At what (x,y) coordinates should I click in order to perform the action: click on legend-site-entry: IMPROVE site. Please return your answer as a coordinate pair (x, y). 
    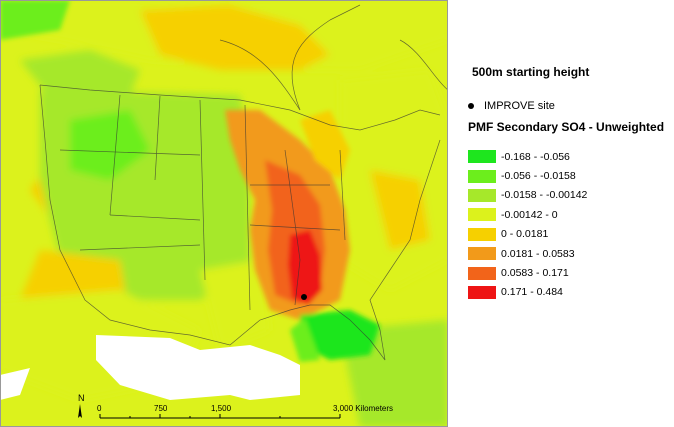
    Looking at the image, I should click on (511, 106).